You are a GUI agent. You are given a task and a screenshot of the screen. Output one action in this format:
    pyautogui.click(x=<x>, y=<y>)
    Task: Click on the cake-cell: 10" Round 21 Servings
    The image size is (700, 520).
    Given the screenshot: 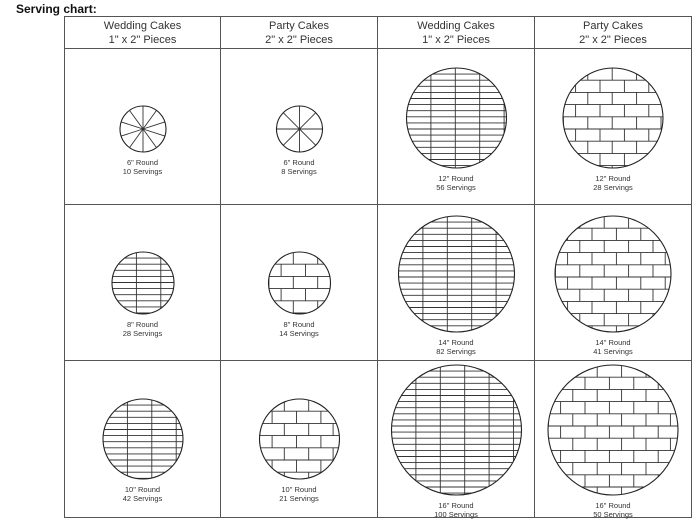 What is the action you would take?
    pyautogui.click(x=299, y=439)
    